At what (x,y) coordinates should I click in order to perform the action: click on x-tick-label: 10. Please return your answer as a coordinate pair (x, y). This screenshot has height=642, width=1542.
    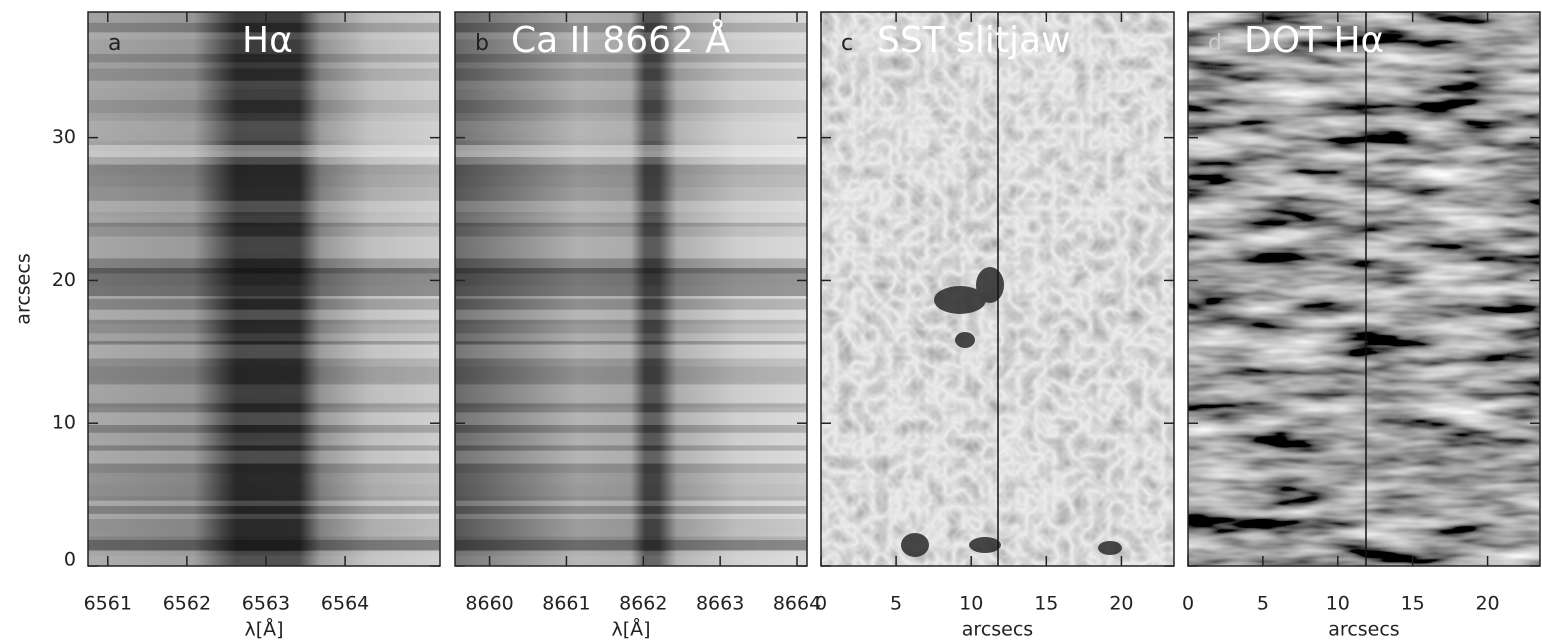
    Looking at the image, I should click on (971, 604).